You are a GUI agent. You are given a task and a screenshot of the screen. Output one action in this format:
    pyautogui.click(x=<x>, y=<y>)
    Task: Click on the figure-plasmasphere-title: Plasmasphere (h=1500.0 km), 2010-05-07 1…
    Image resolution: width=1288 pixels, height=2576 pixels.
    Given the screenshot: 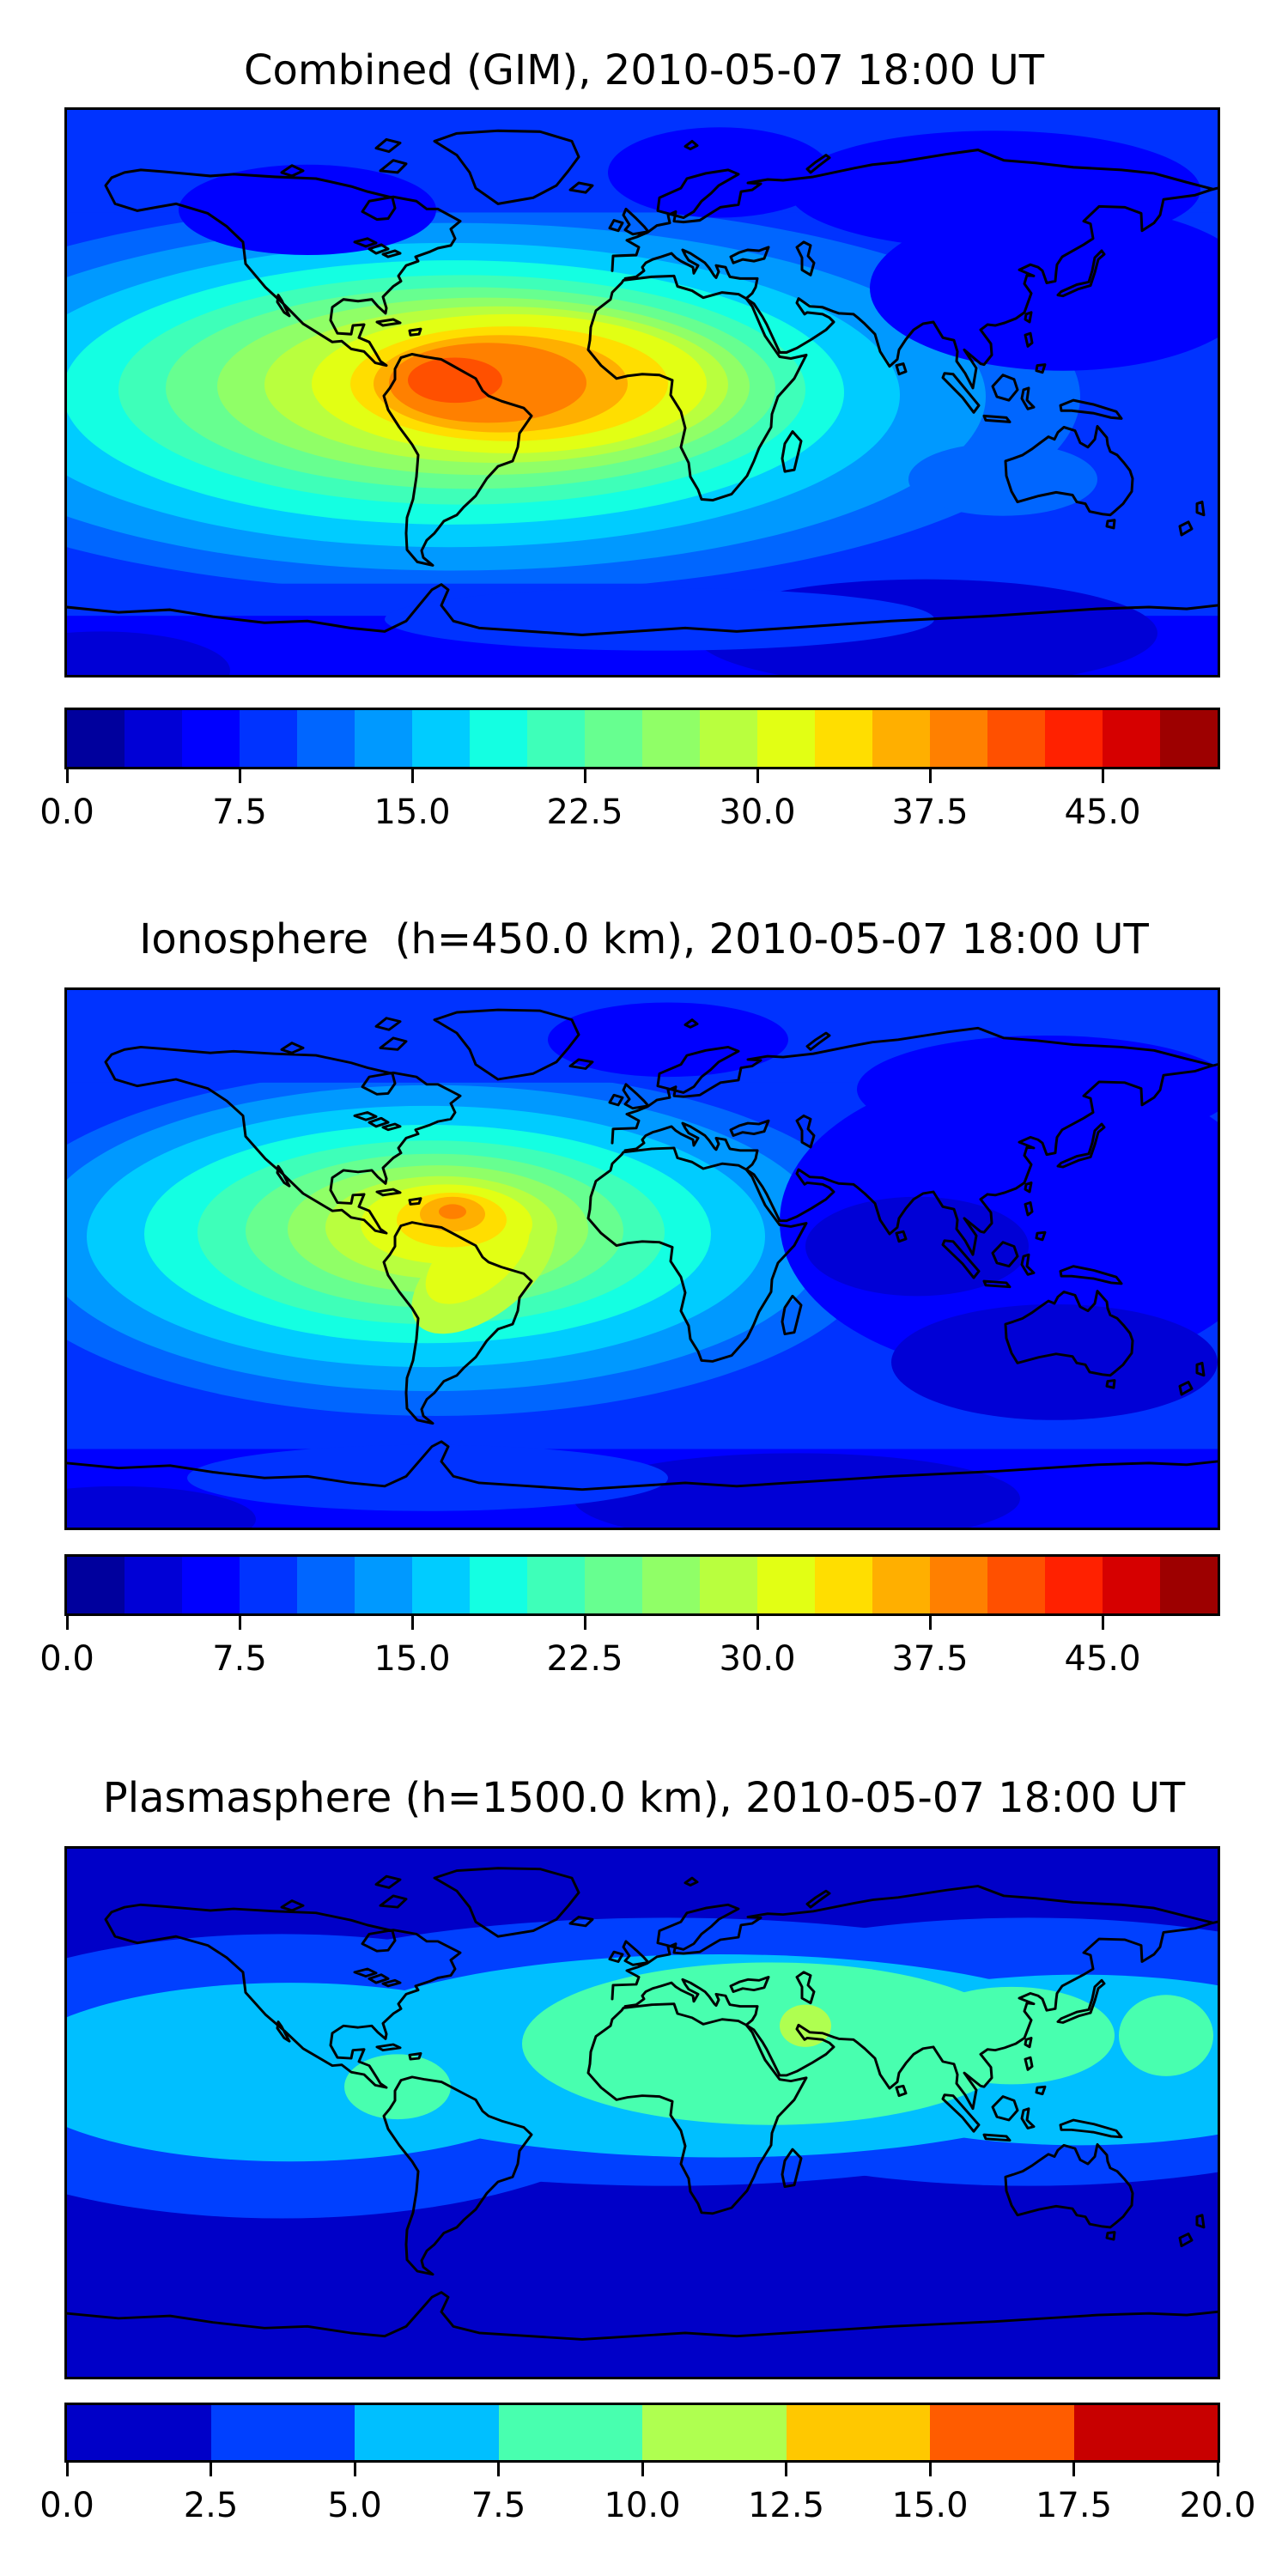 What is the action you would take?
    pyautogui.click(x=644, y=1798)
    